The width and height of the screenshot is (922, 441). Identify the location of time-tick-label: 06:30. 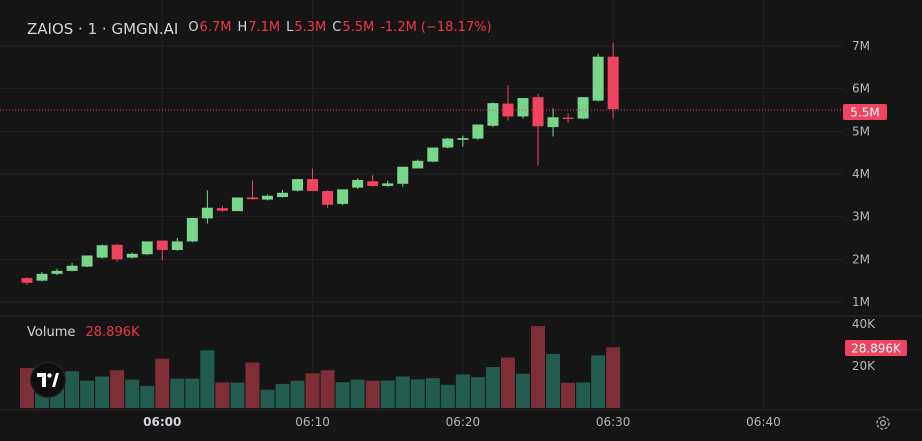
(613, 422).